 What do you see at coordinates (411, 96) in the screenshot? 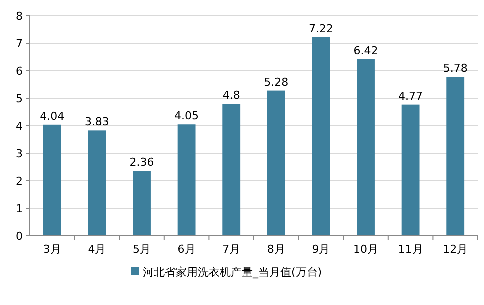
I see `data-label: 4.77` at bounding box center [411, 96].